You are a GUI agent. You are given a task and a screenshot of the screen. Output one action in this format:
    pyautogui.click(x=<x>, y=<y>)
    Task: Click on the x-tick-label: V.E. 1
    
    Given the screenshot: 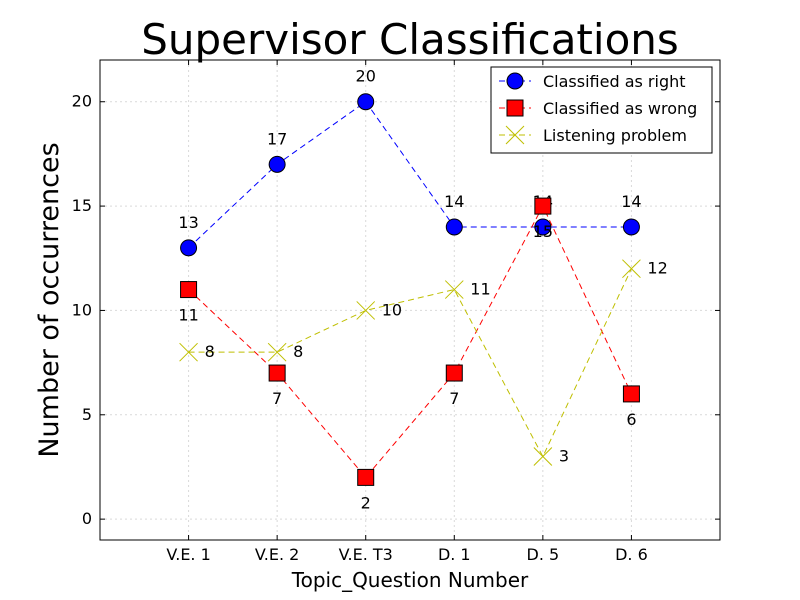 What is the action you would take?
    pyautogui.click(x=188, y=554)
    